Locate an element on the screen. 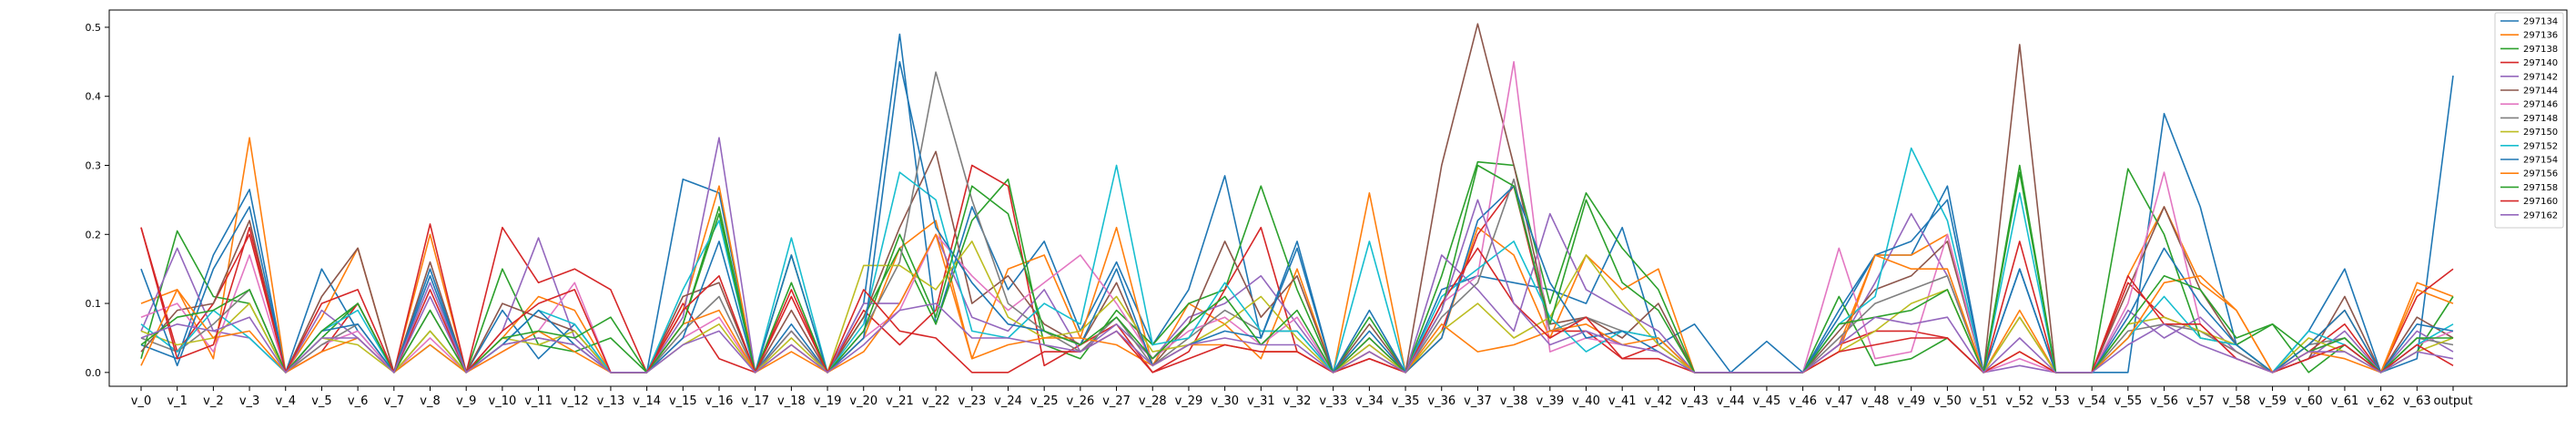 Image resolution: width=2576 pixels, height=430 pixels. x-tick-label: v_3 is located at coordinates (249, 401).